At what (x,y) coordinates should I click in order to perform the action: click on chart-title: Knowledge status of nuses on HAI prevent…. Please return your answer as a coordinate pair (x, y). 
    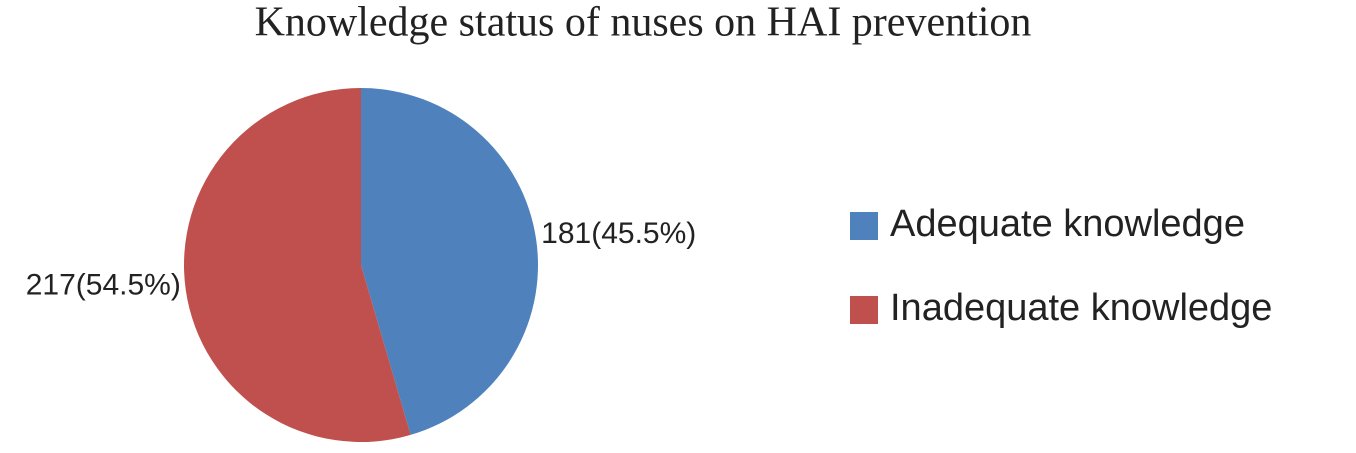
    Looking at the image, I should click on (643, 23).